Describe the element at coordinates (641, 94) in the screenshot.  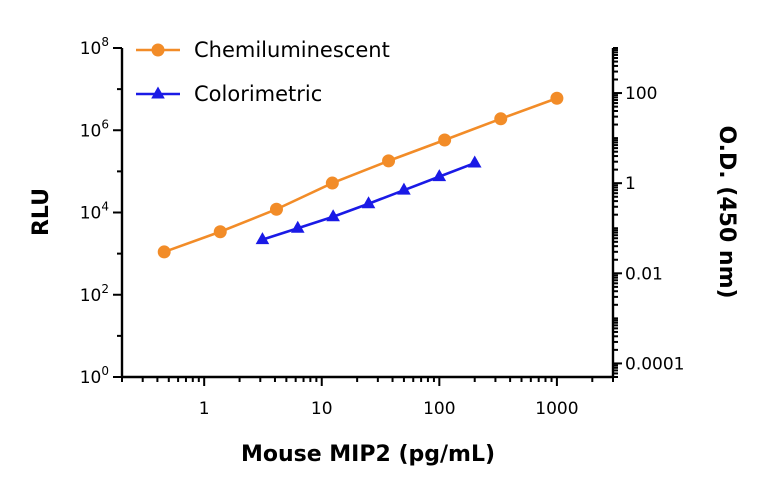
I see `y2-tick-label: 100` at that location.